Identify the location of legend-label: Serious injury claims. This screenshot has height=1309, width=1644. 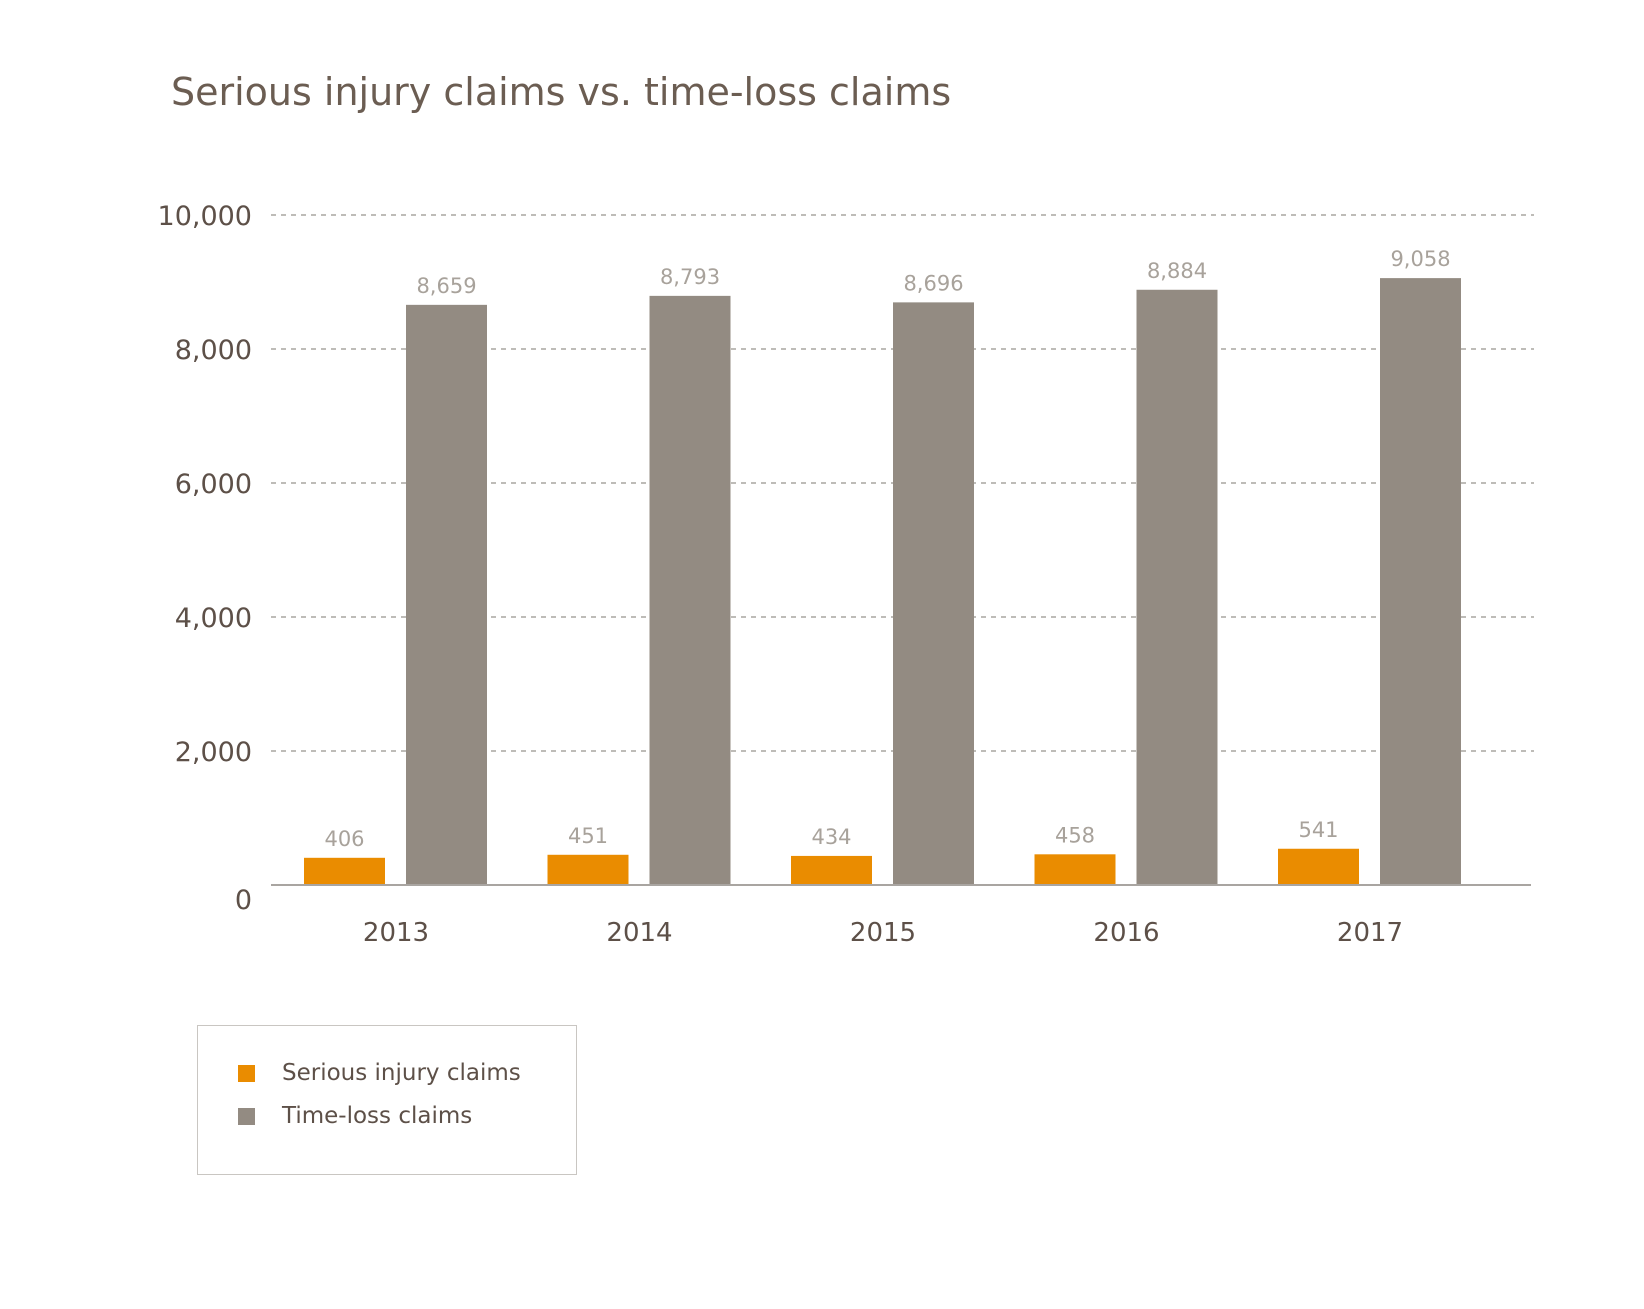
(401, 1073).